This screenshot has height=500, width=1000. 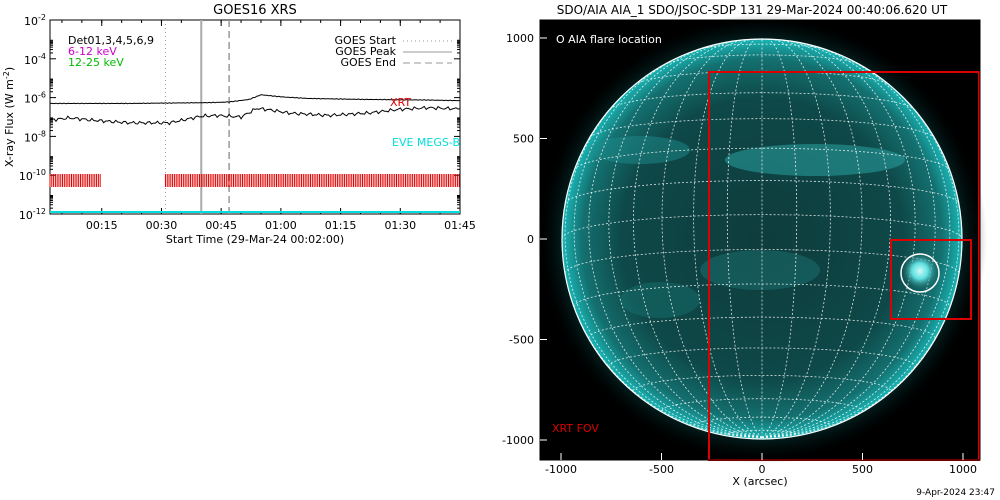 I want to click on legend-goes-end: GOES End, so click(x=368, y=62).